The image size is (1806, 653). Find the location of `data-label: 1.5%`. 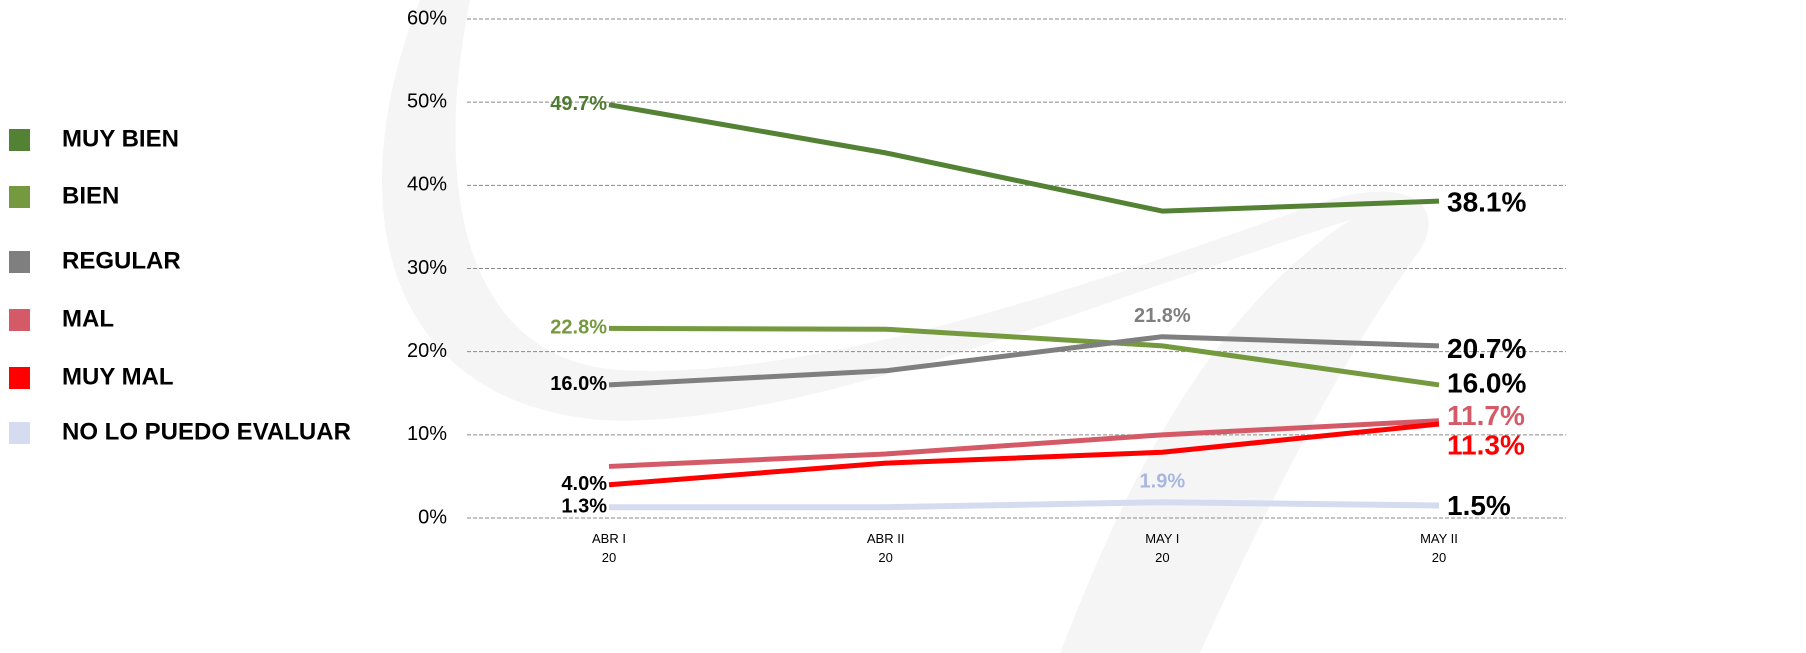

data-label: 1.5% is located at coordinates (1479, 505).